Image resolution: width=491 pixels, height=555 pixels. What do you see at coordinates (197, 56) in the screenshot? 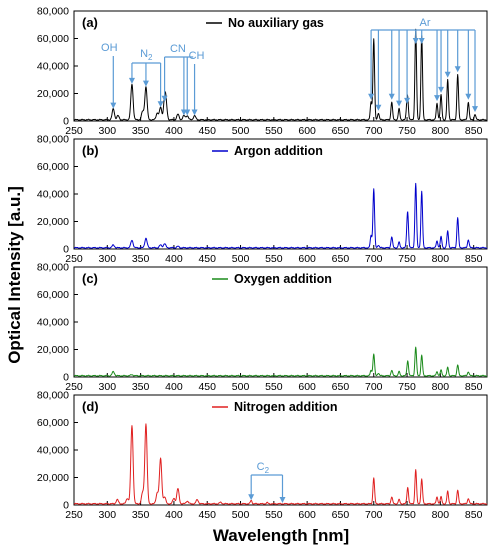
I see `annotation-label: CH` at bounding box center [197, 56].